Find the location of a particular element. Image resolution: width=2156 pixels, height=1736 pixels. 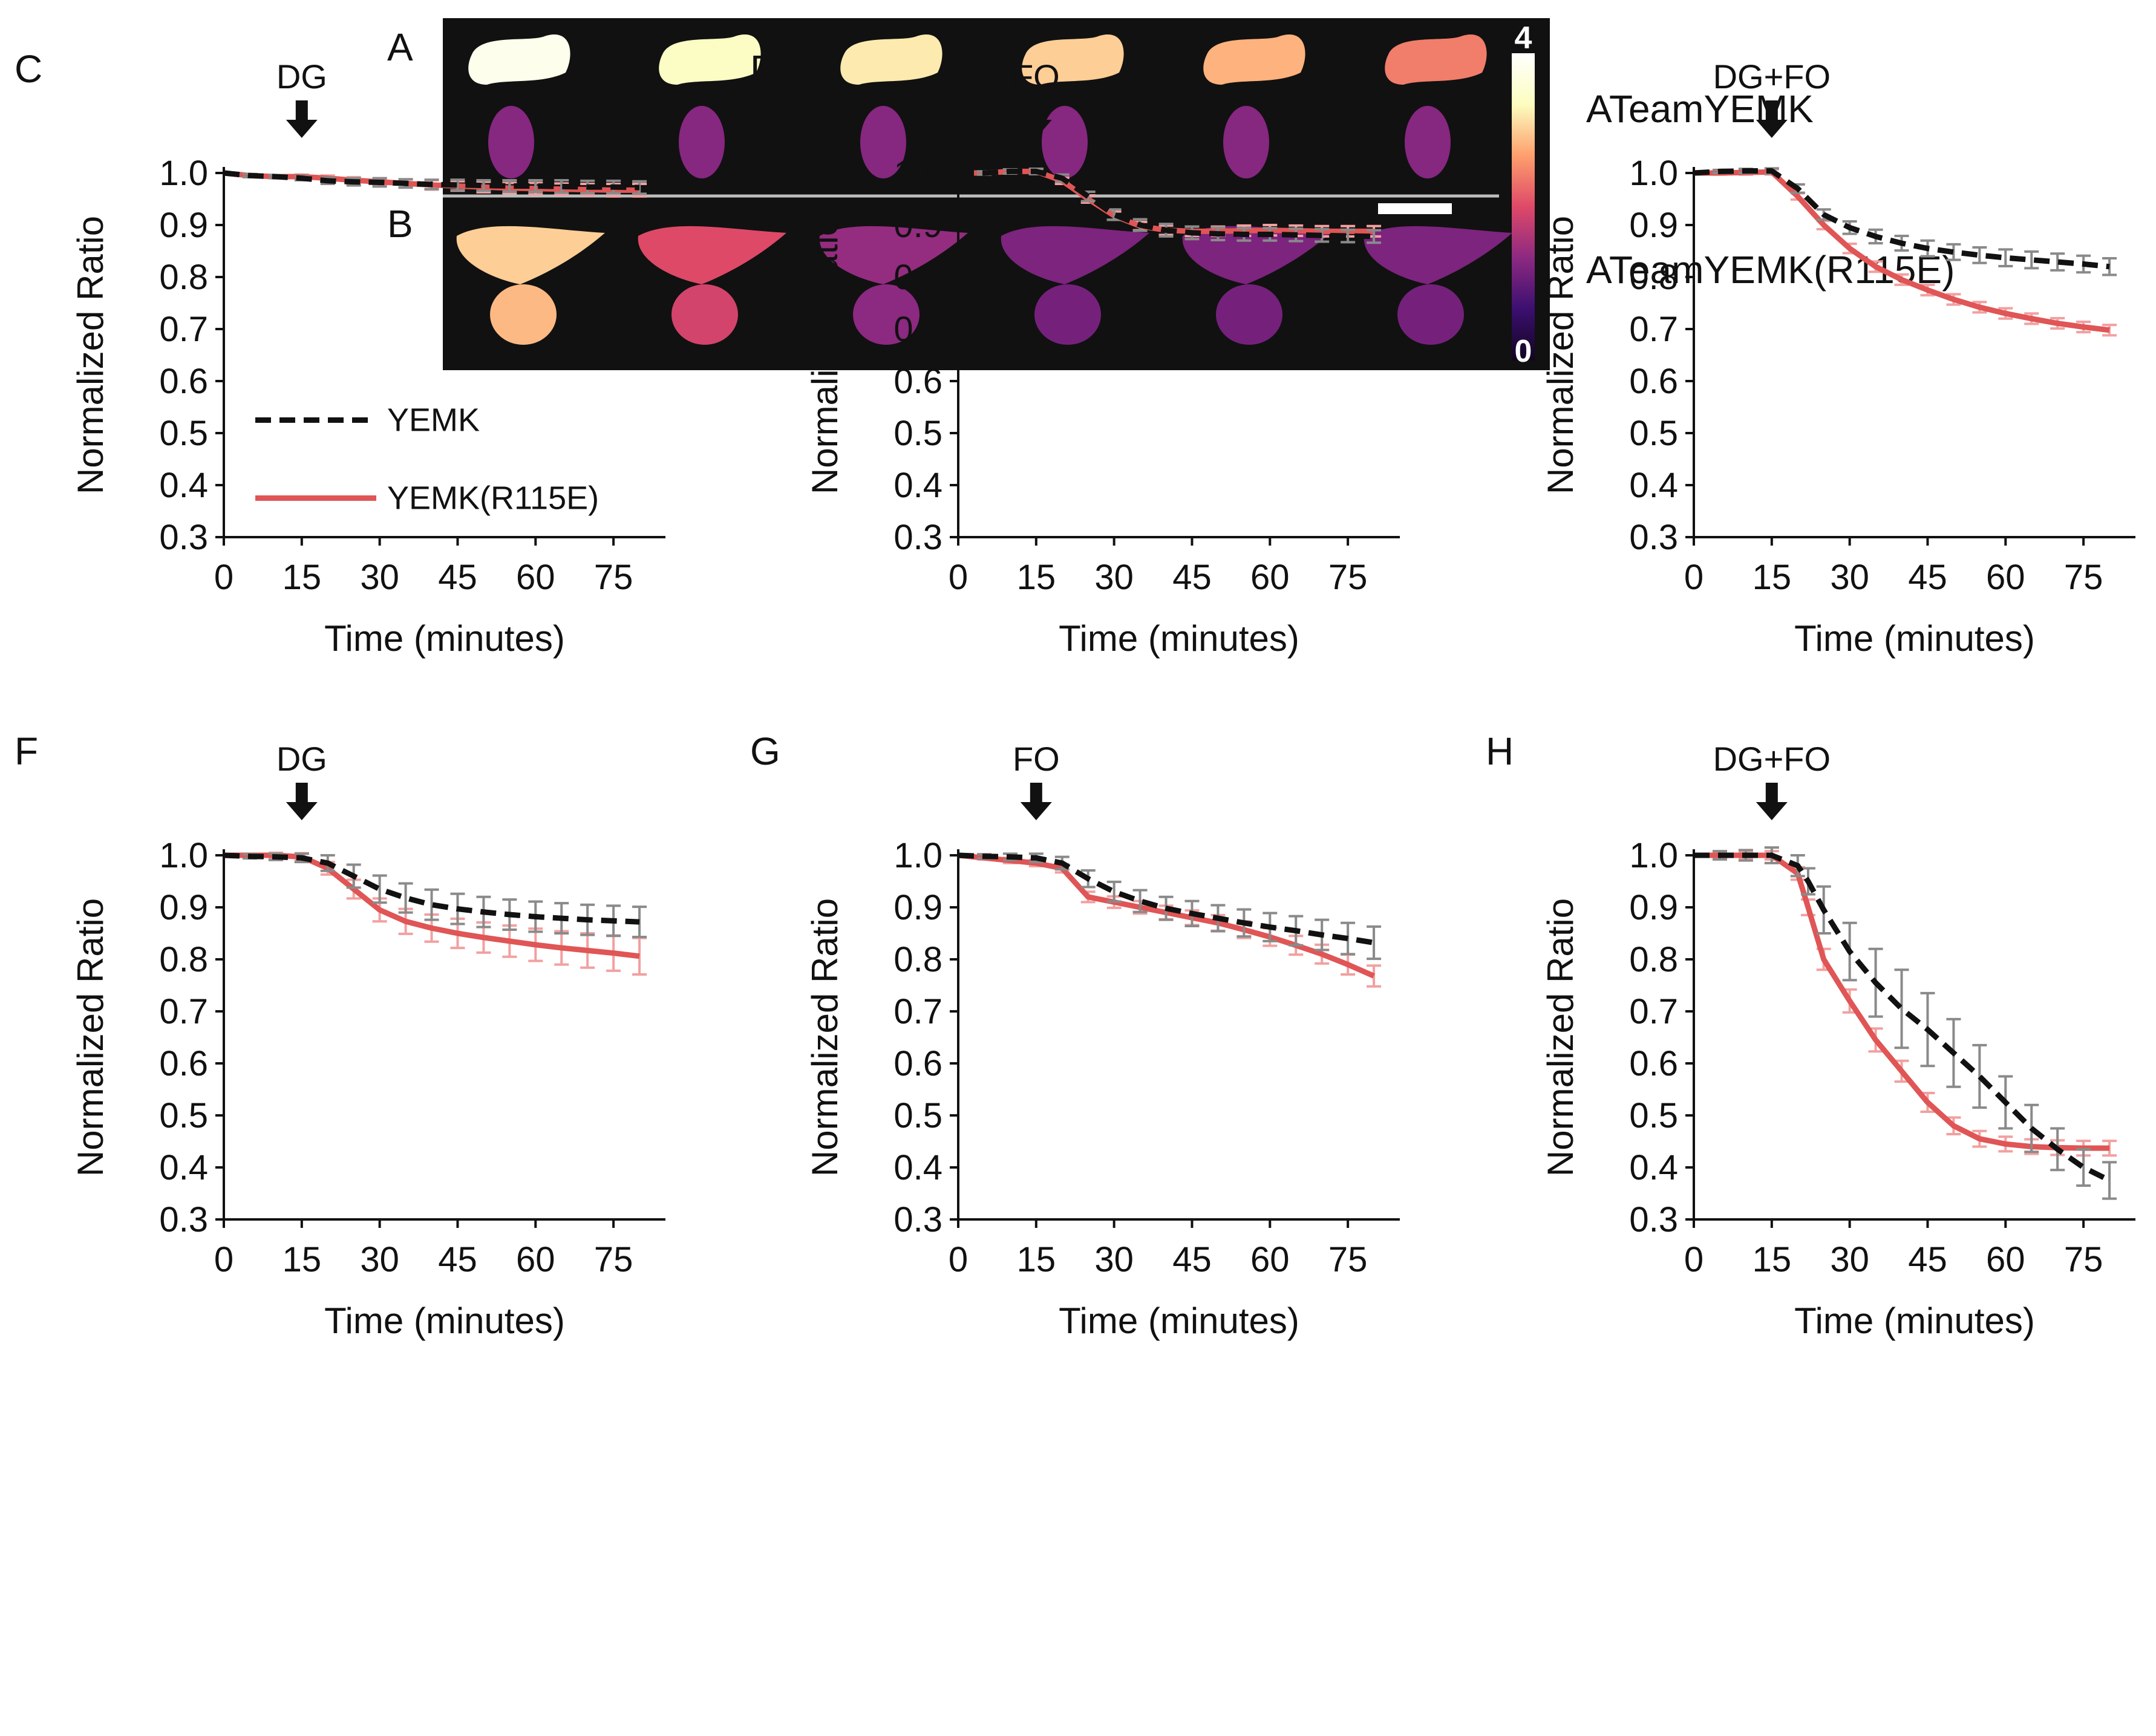

treatment-label: FO is located at coordinates (1036, 759).